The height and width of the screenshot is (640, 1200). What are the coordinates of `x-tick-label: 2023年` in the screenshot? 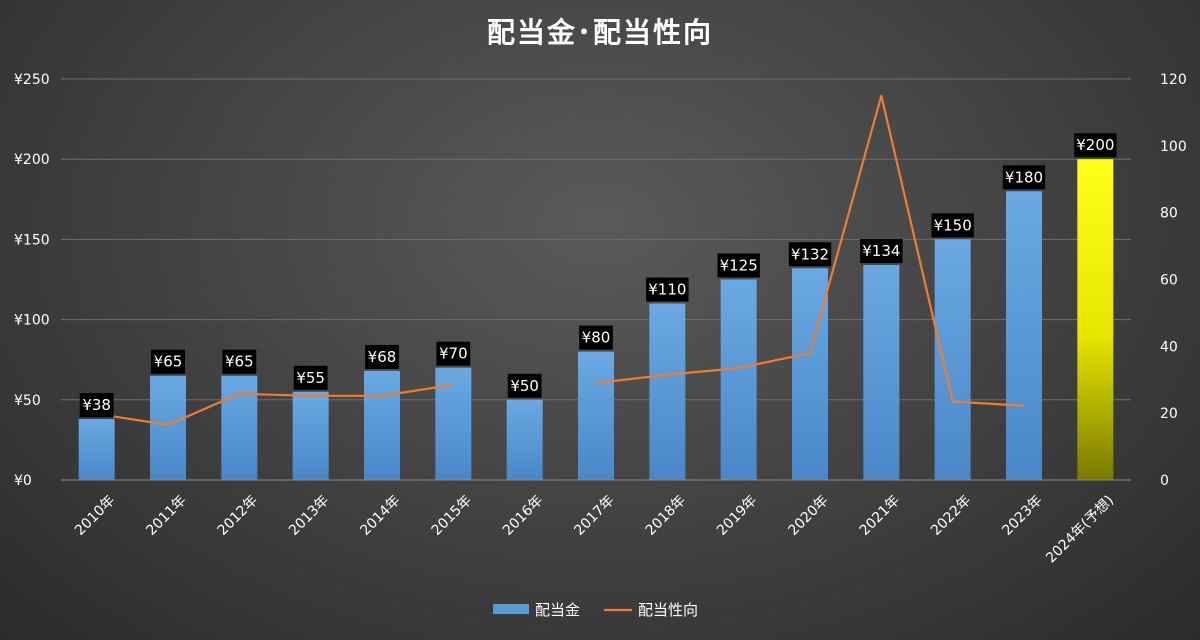 It's located at (1022, 515).